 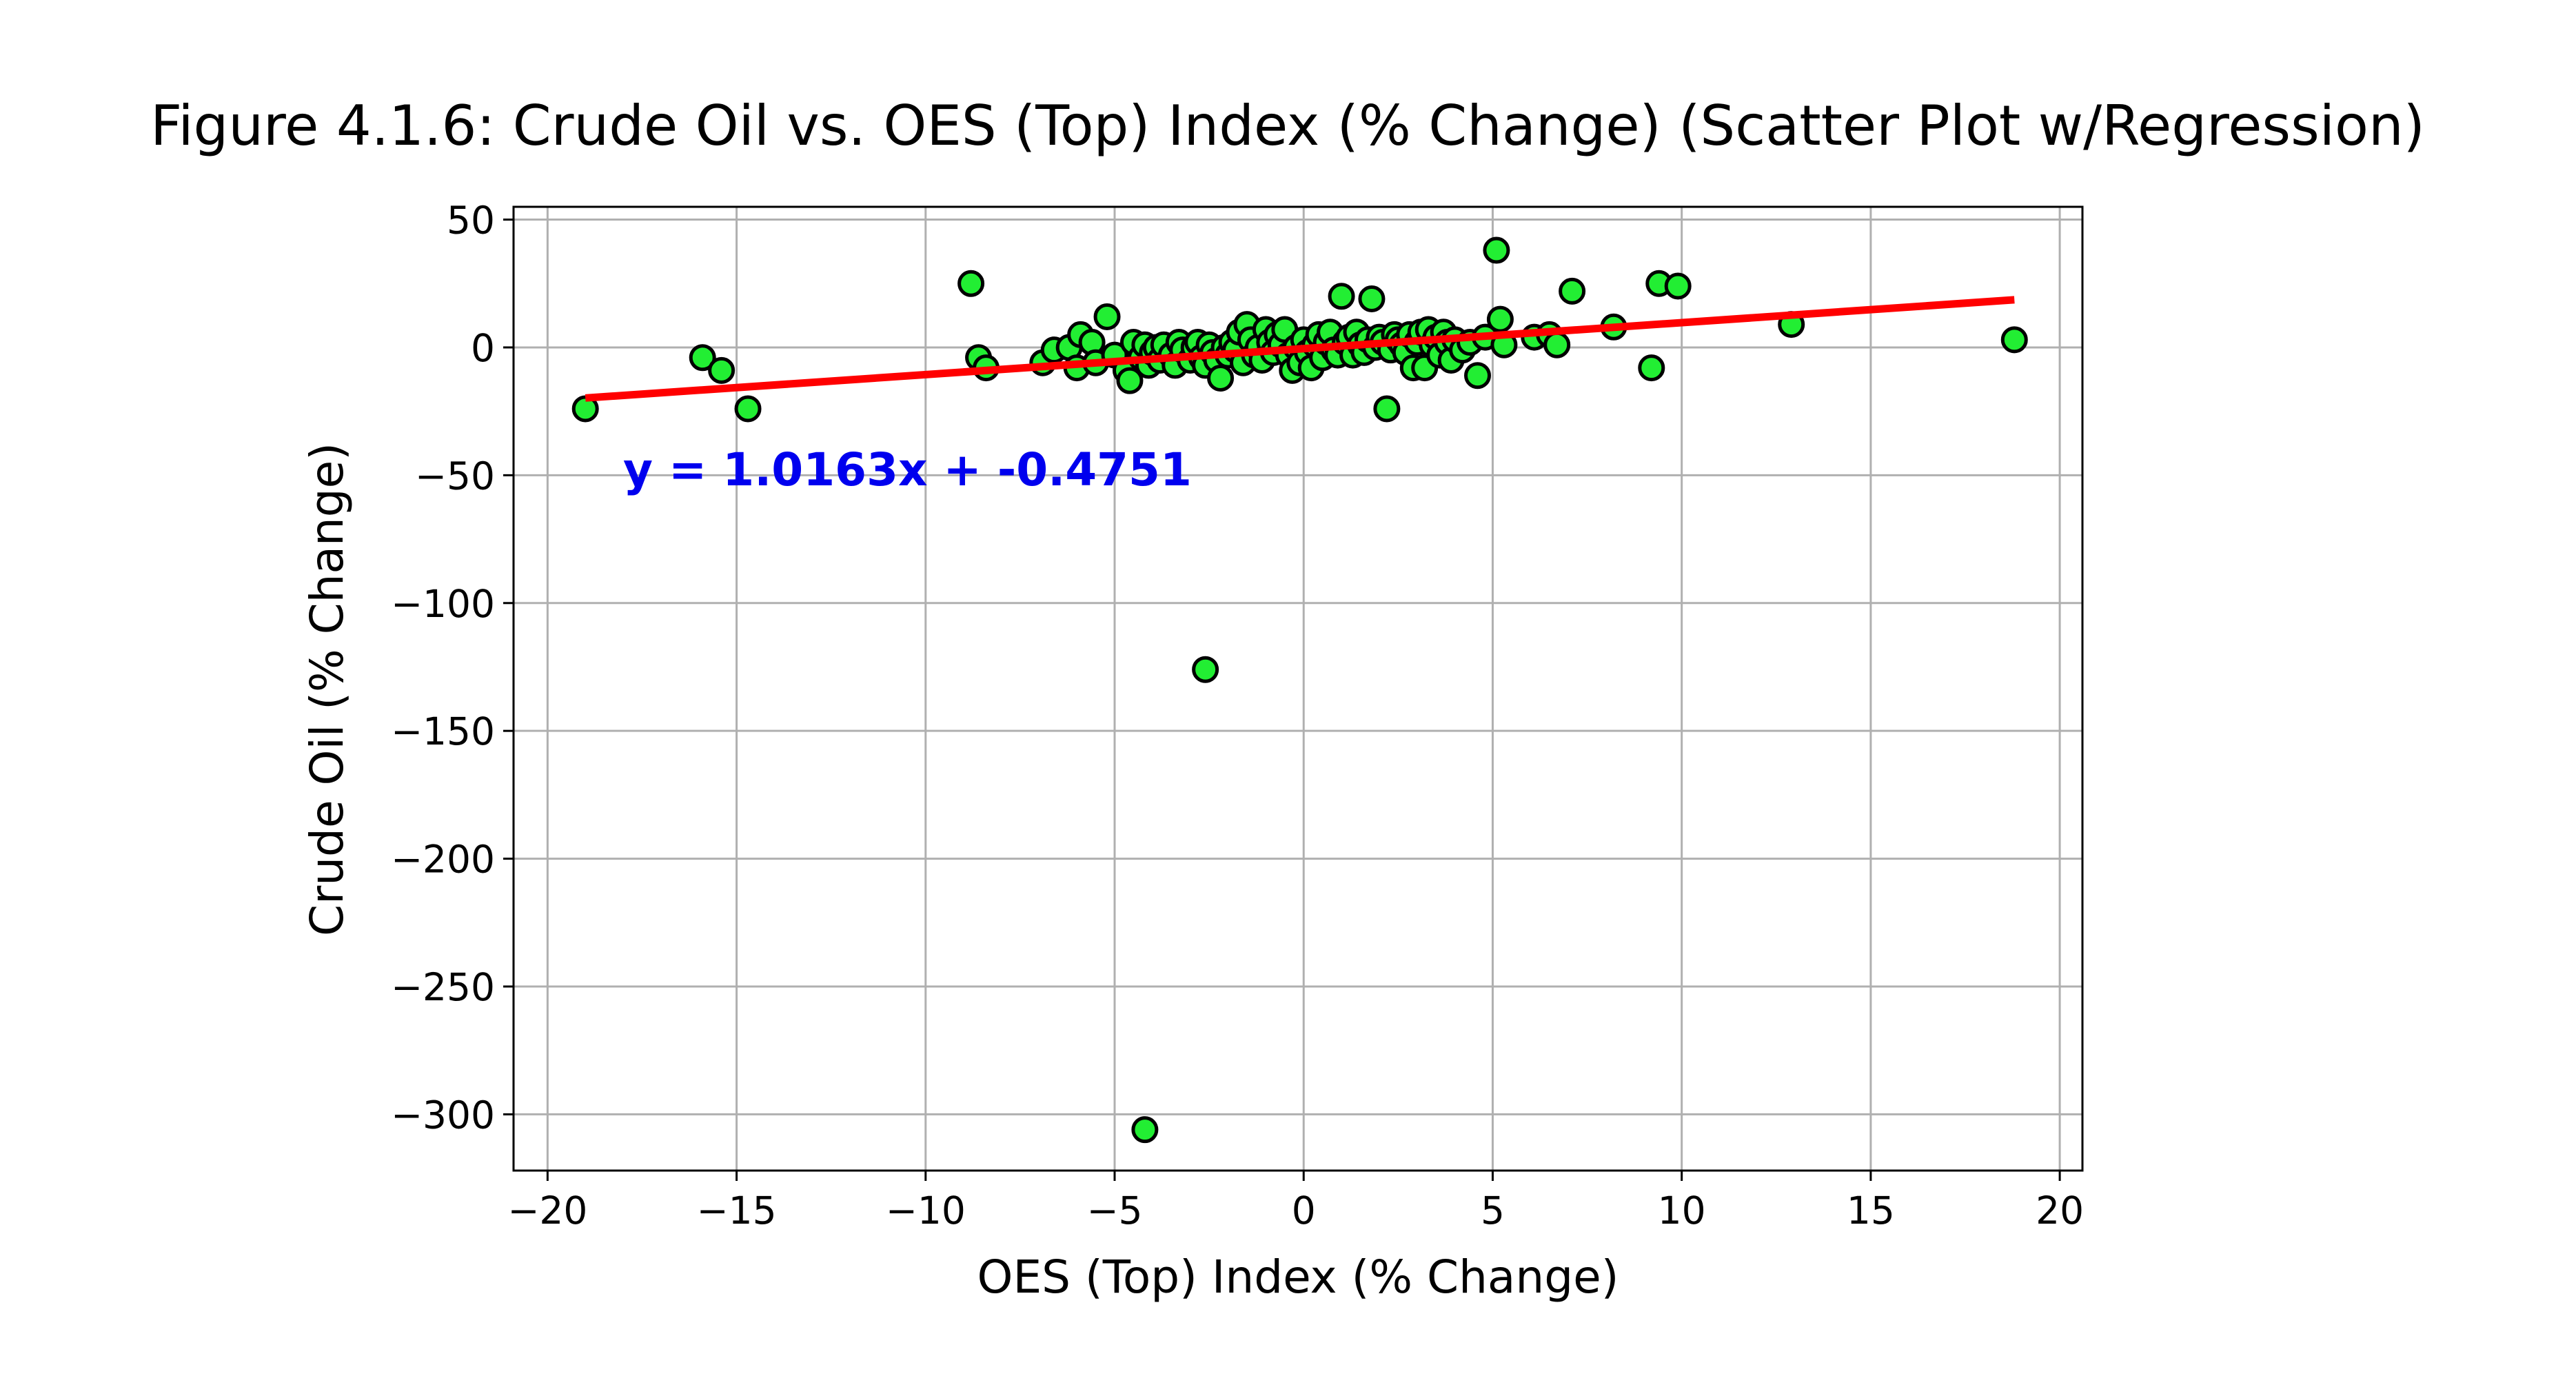 I want to click on y-tick-label: −200, so click(x=443, y=860).